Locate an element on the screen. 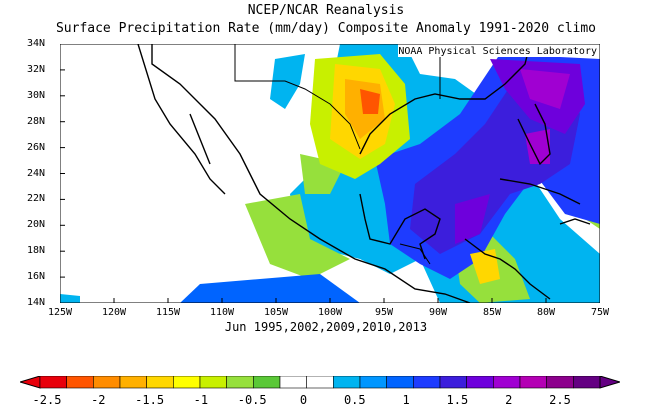  longitude-label: 120W is located at coordinates (114, 312).